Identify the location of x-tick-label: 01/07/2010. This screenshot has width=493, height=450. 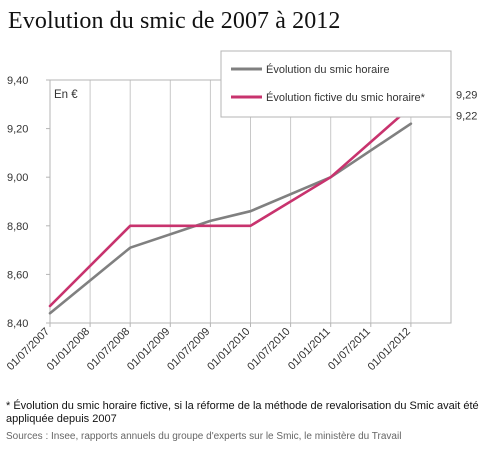
(268, 349).